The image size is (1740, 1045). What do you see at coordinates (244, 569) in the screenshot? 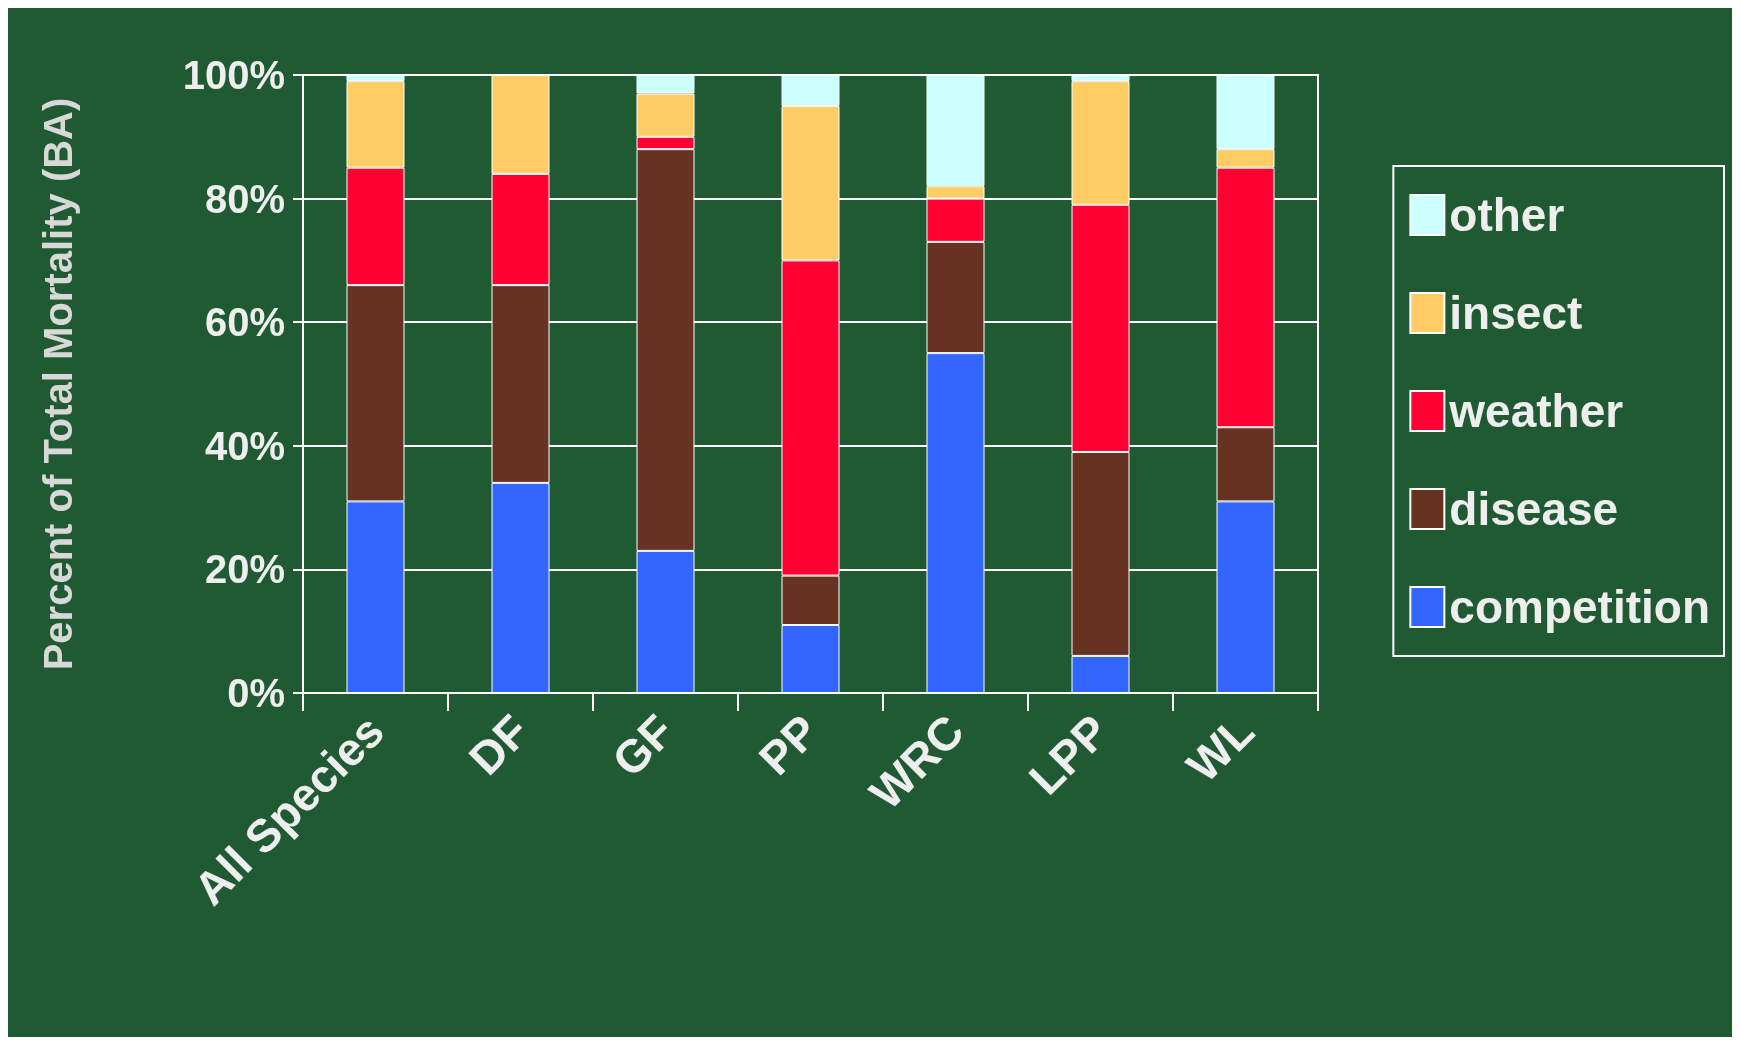
I see `y-tick-label: 20%` at bounding box center [244, 569].